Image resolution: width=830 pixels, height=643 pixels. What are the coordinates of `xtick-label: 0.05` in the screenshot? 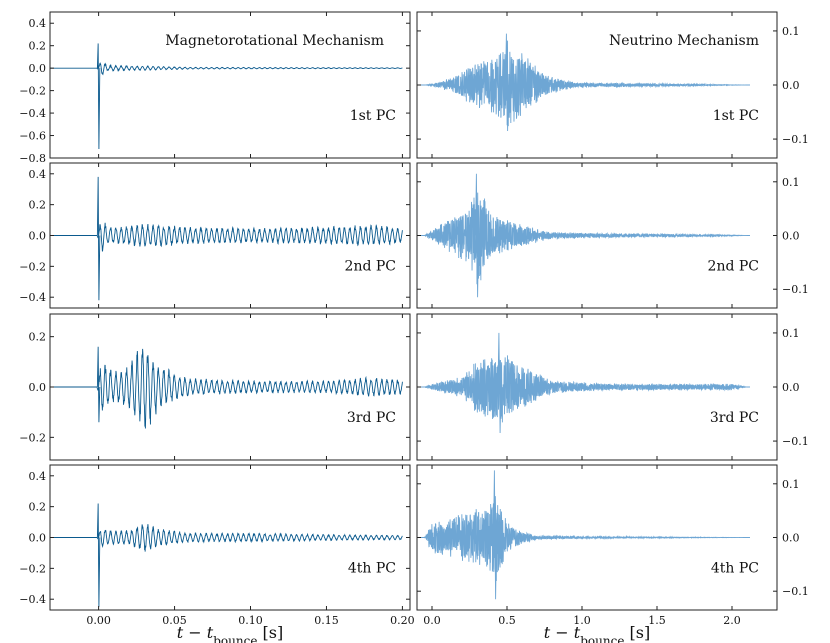 It's located at (174, 620).